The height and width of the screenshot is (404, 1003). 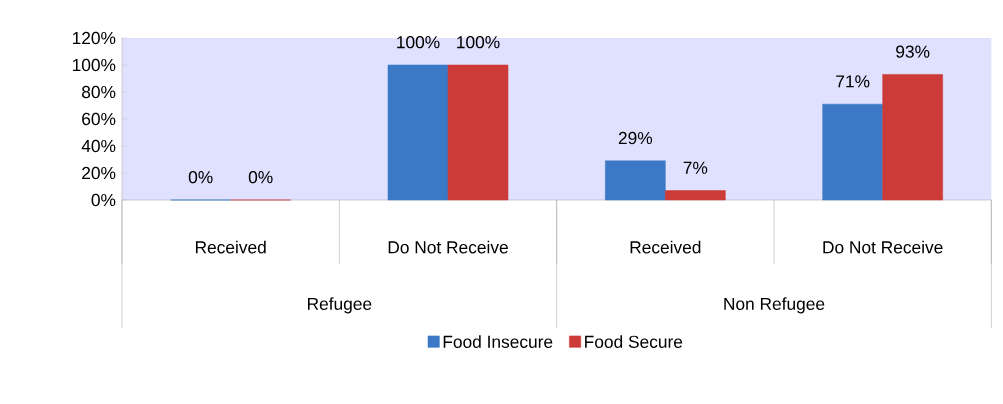 What do you see at coordinates (94, 65) in the screenshot?
I see `y-tick-label: 100%` at bounding box center [94, 65].